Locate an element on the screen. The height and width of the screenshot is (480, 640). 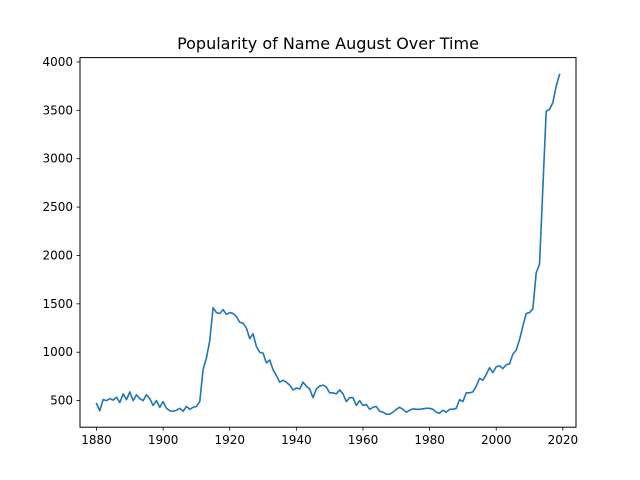
x-axis-ticks: 1880 1900 1920 1940 1960 1980 2000 2020 is located at coordinates (329, 437).